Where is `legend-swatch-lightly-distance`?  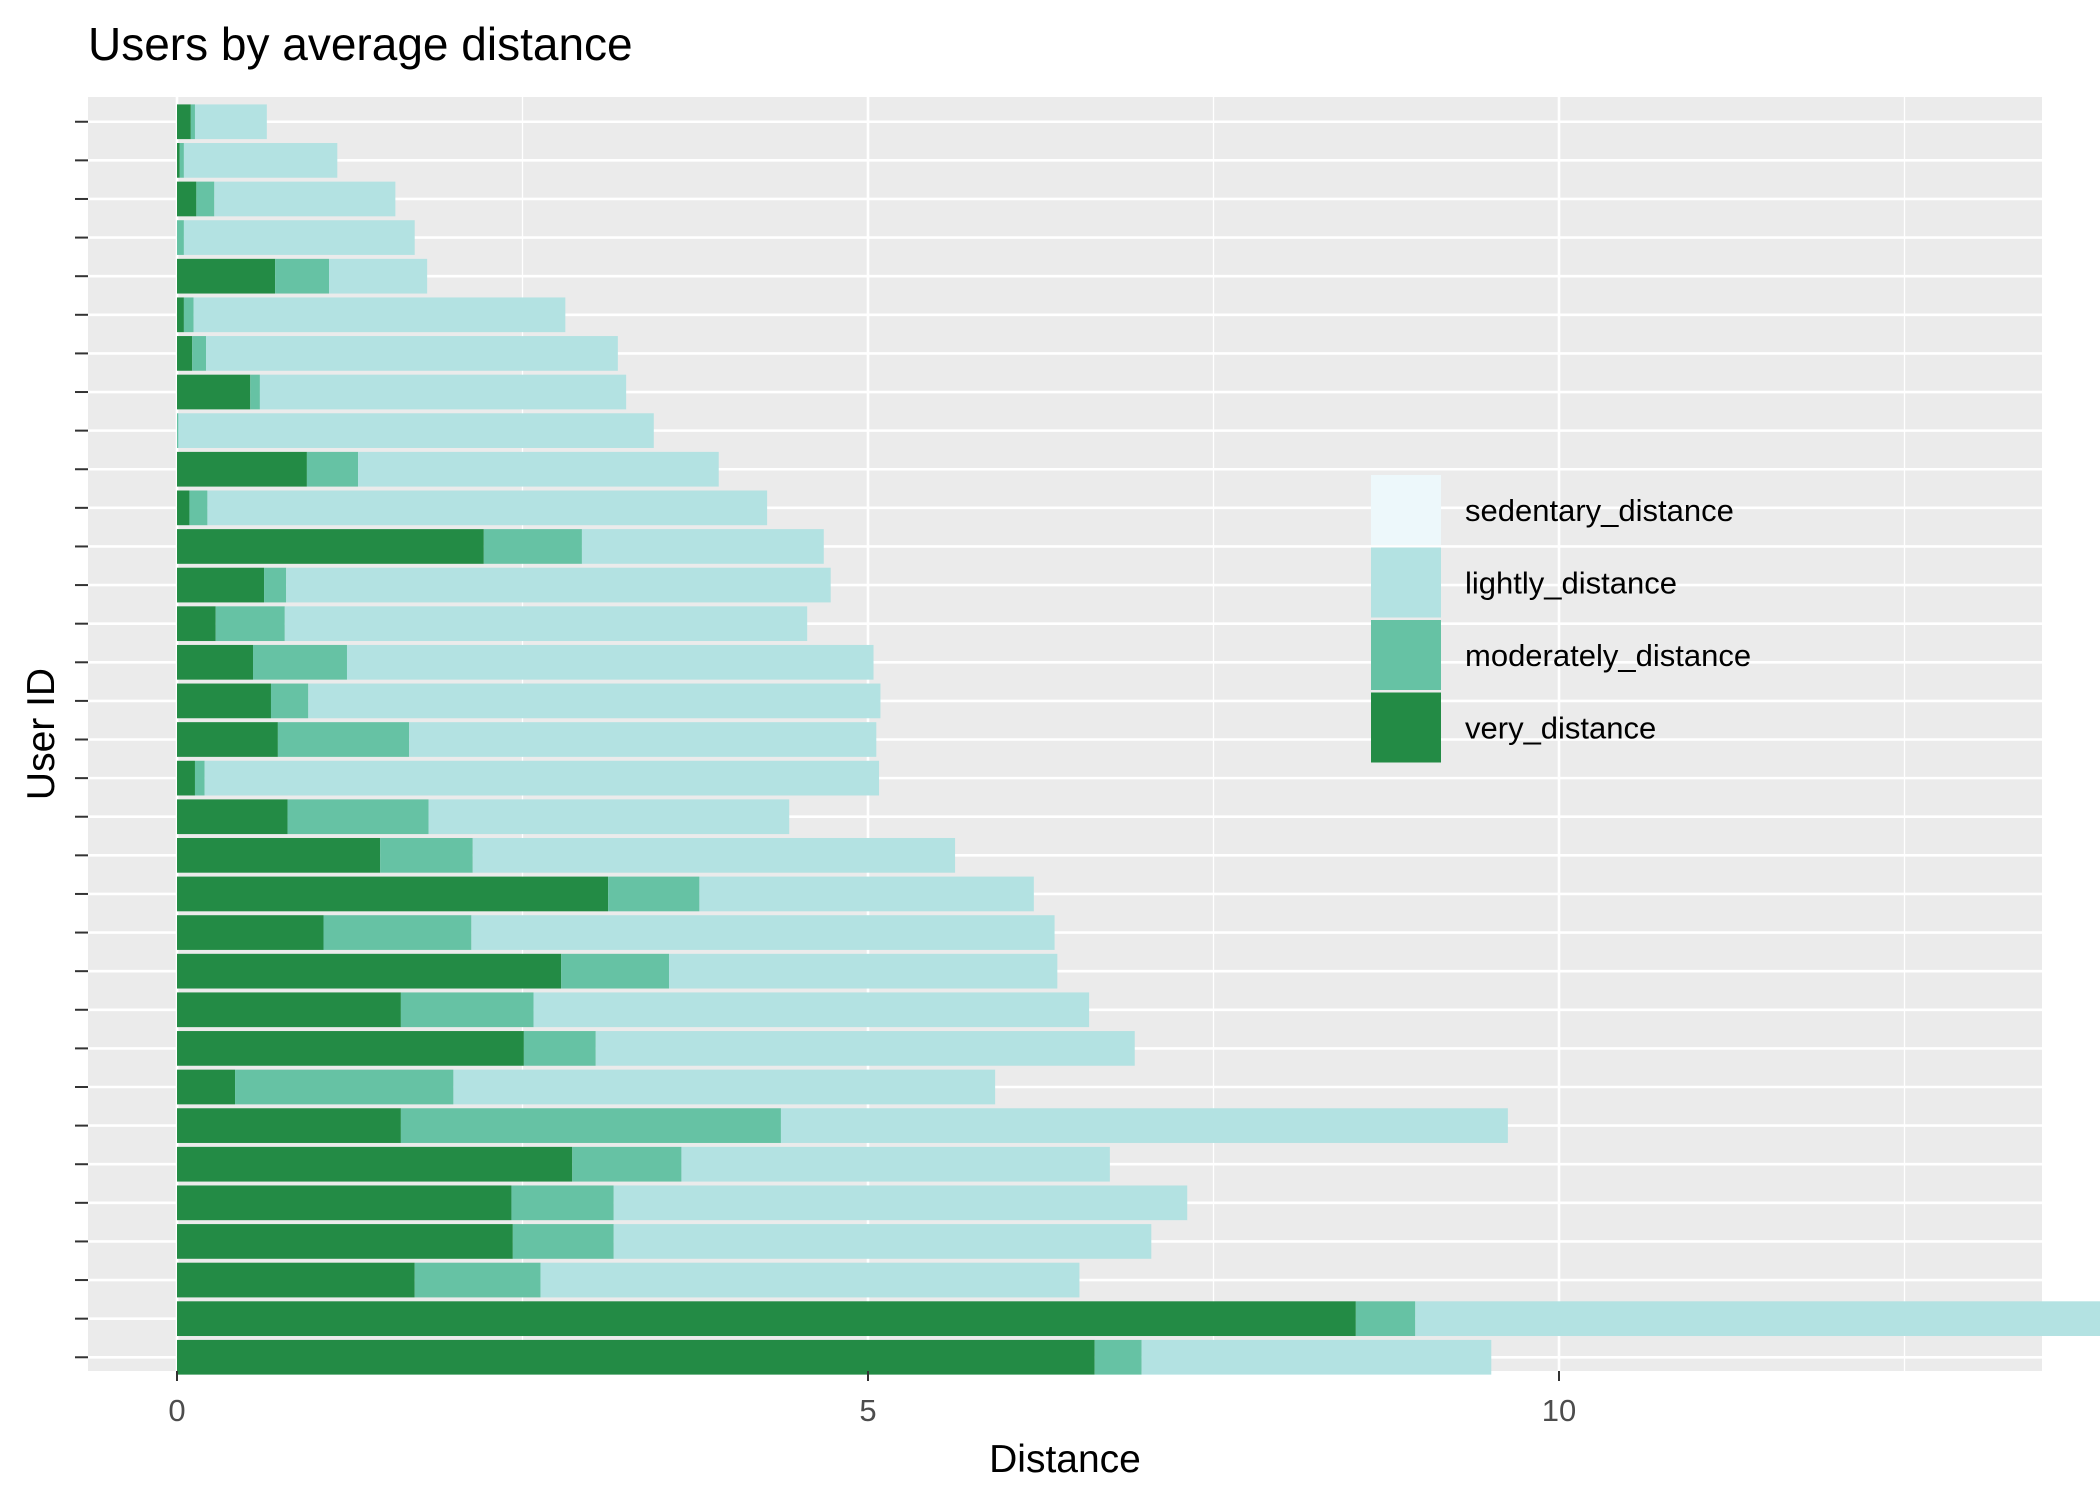
legend-swatch-lightly-distance is located at coordinates (1406, 582).